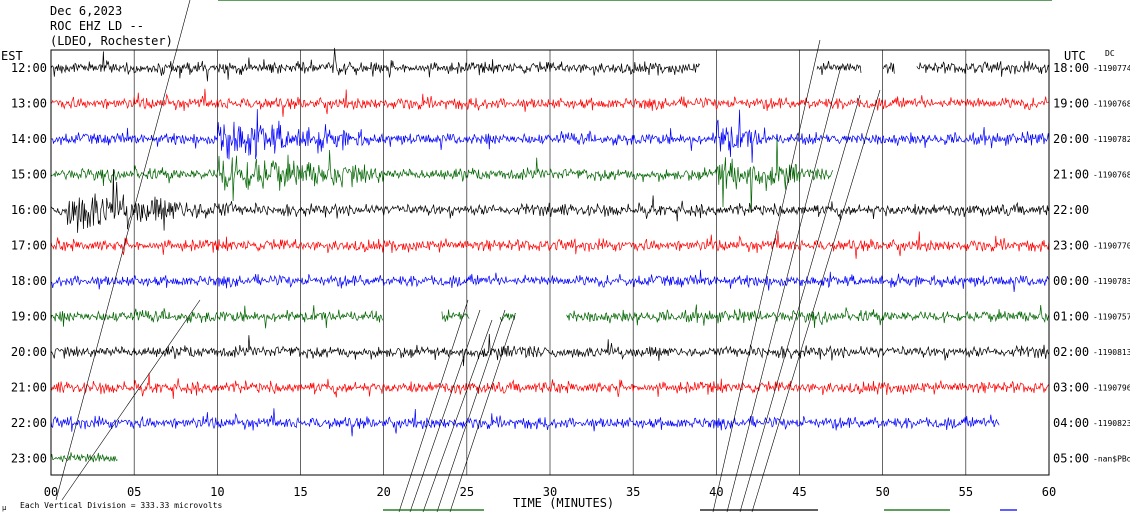 The width and height of the screenshot is (1130, 519). Describe the element at coordinates (29, 388) in the screenshot. I see `est-label: 21:00` at that location.